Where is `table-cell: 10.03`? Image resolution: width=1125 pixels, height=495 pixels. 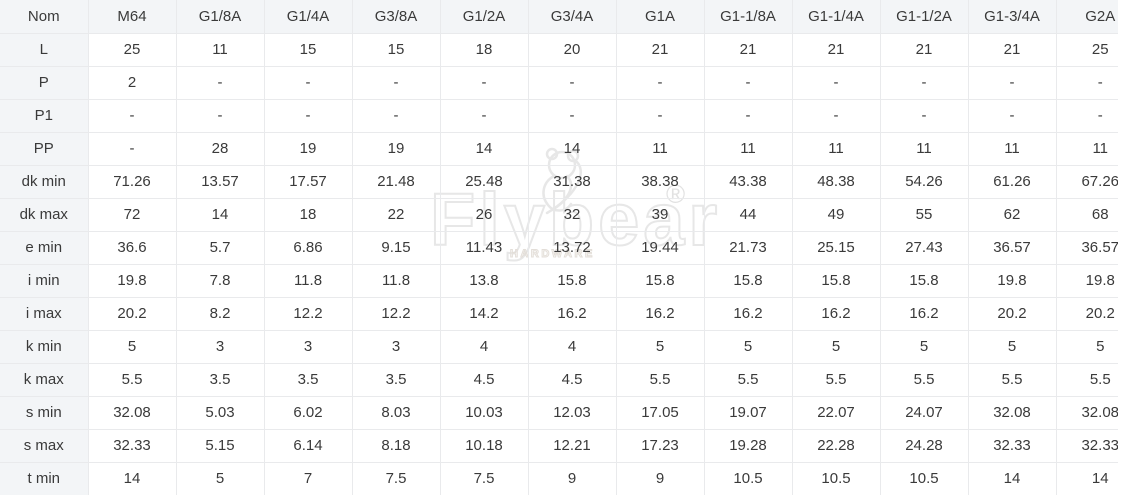
table-cell: 10.03 is located at coordinates (484, 413).